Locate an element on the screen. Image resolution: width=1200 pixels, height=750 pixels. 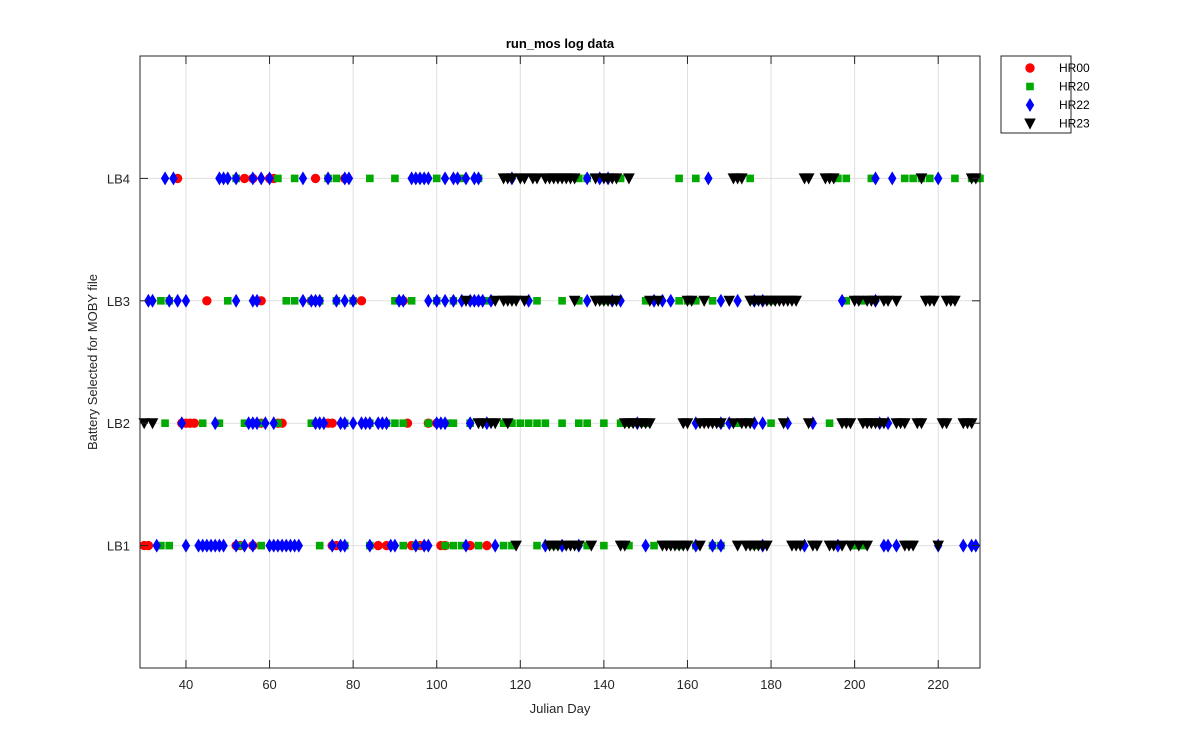
legend-entry-label: HR00 is located at coordinates (1074, 68).